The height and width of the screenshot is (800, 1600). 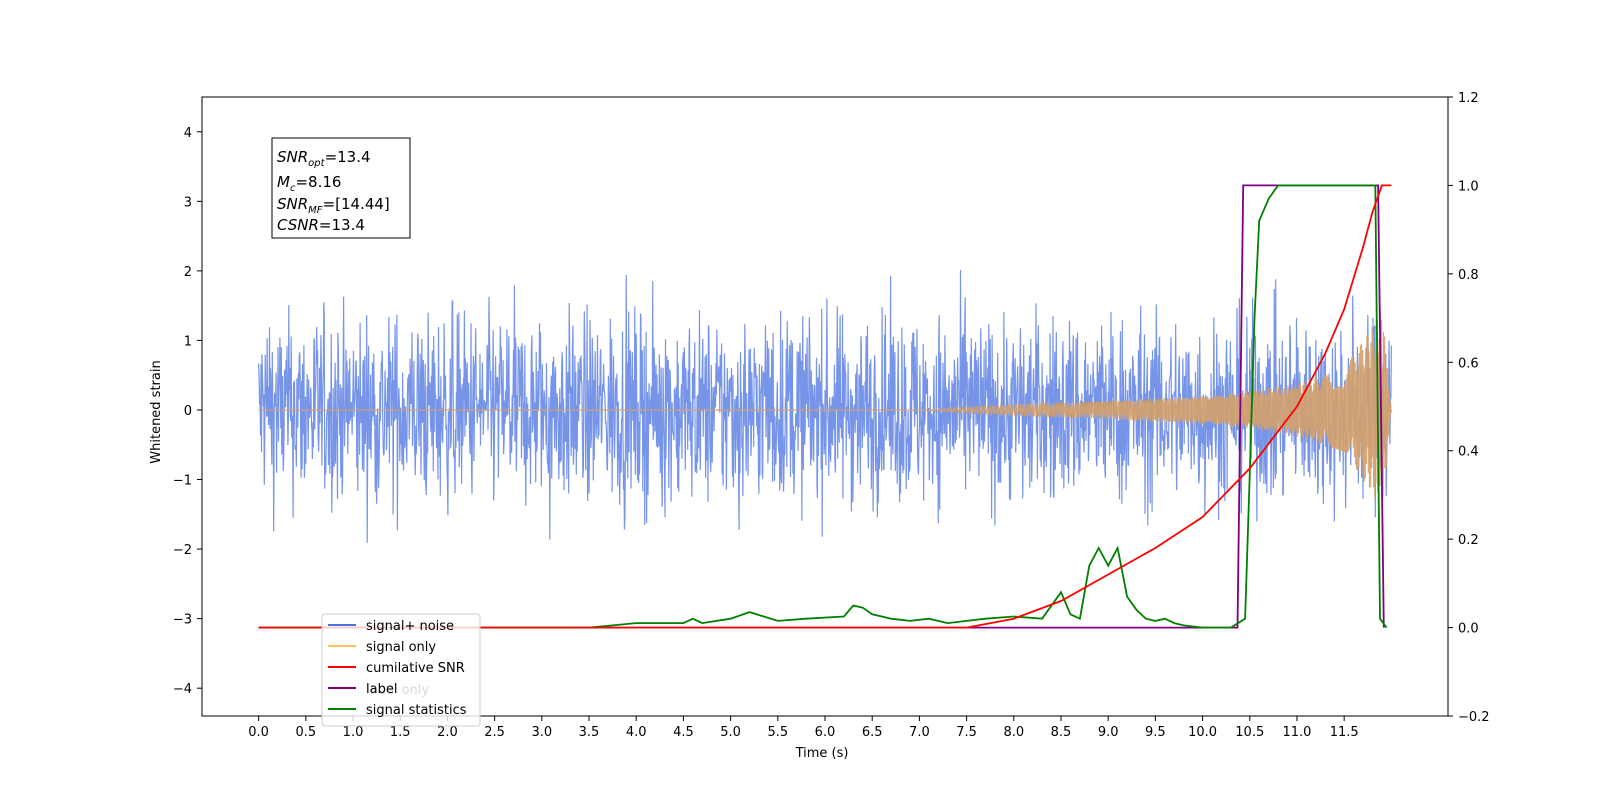 What do you see at coordinates (401, 647) in the screenshot?
I see `legend-label: signal only` at bounding box center [401, 647].